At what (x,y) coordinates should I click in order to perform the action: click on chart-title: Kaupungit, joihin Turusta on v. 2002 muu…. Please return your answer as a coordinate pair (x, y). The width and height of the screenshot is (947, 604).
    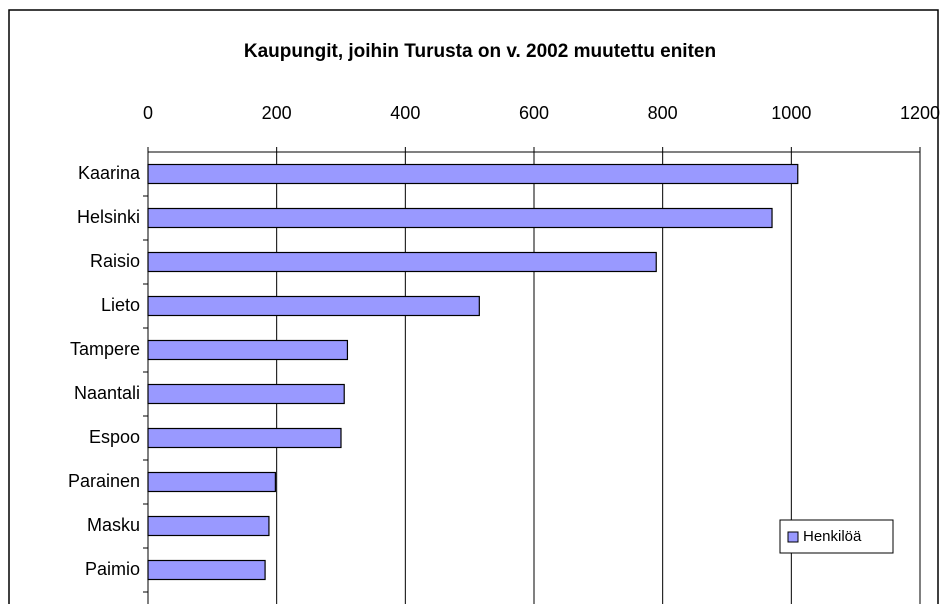
    Looking at the image, I should click on (480, 51).